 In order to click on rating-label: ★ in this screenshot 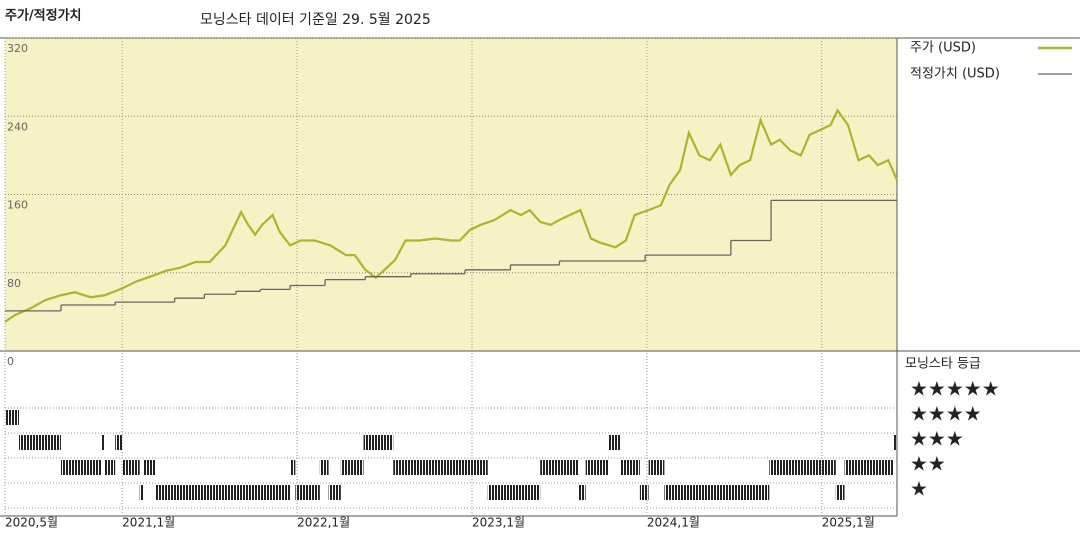, I will do `click(919, 489)`.